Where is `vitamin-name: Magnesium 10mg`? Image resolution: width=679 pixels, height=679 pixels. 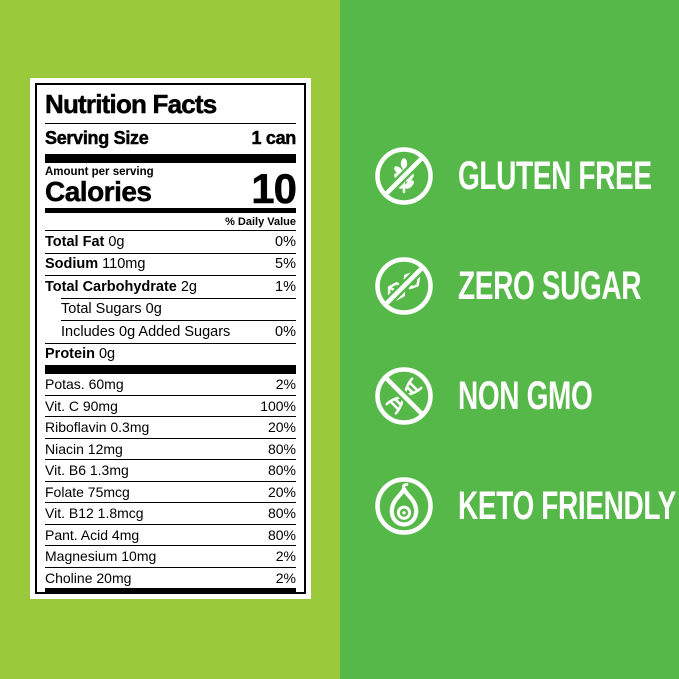 vitamin-name: Magnesium 10mg is located at coordinates (101, 556).